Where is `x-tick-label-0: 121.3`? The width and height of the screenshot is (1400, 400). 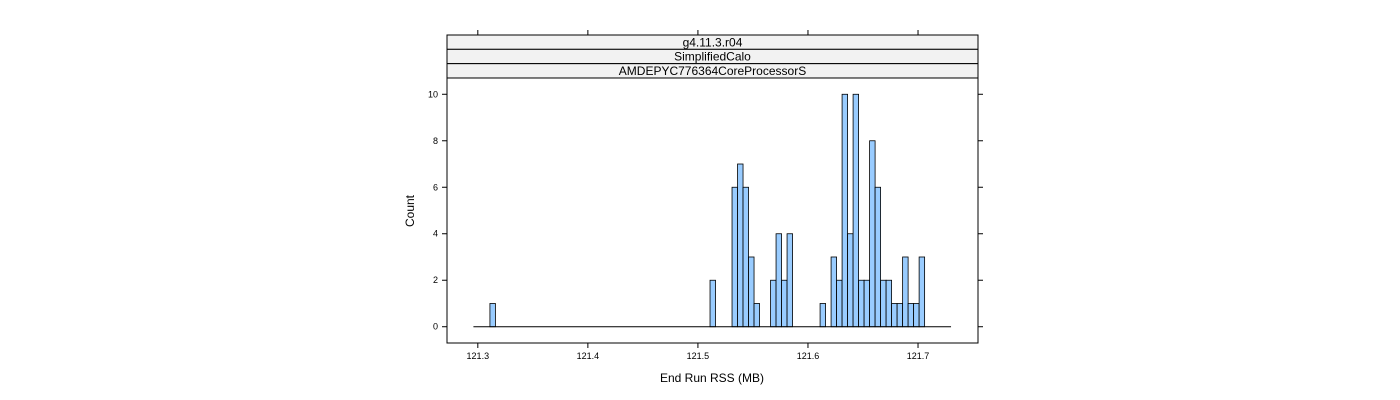
x-tick-label-0: 121.3 is located at coordinates (478, 356).